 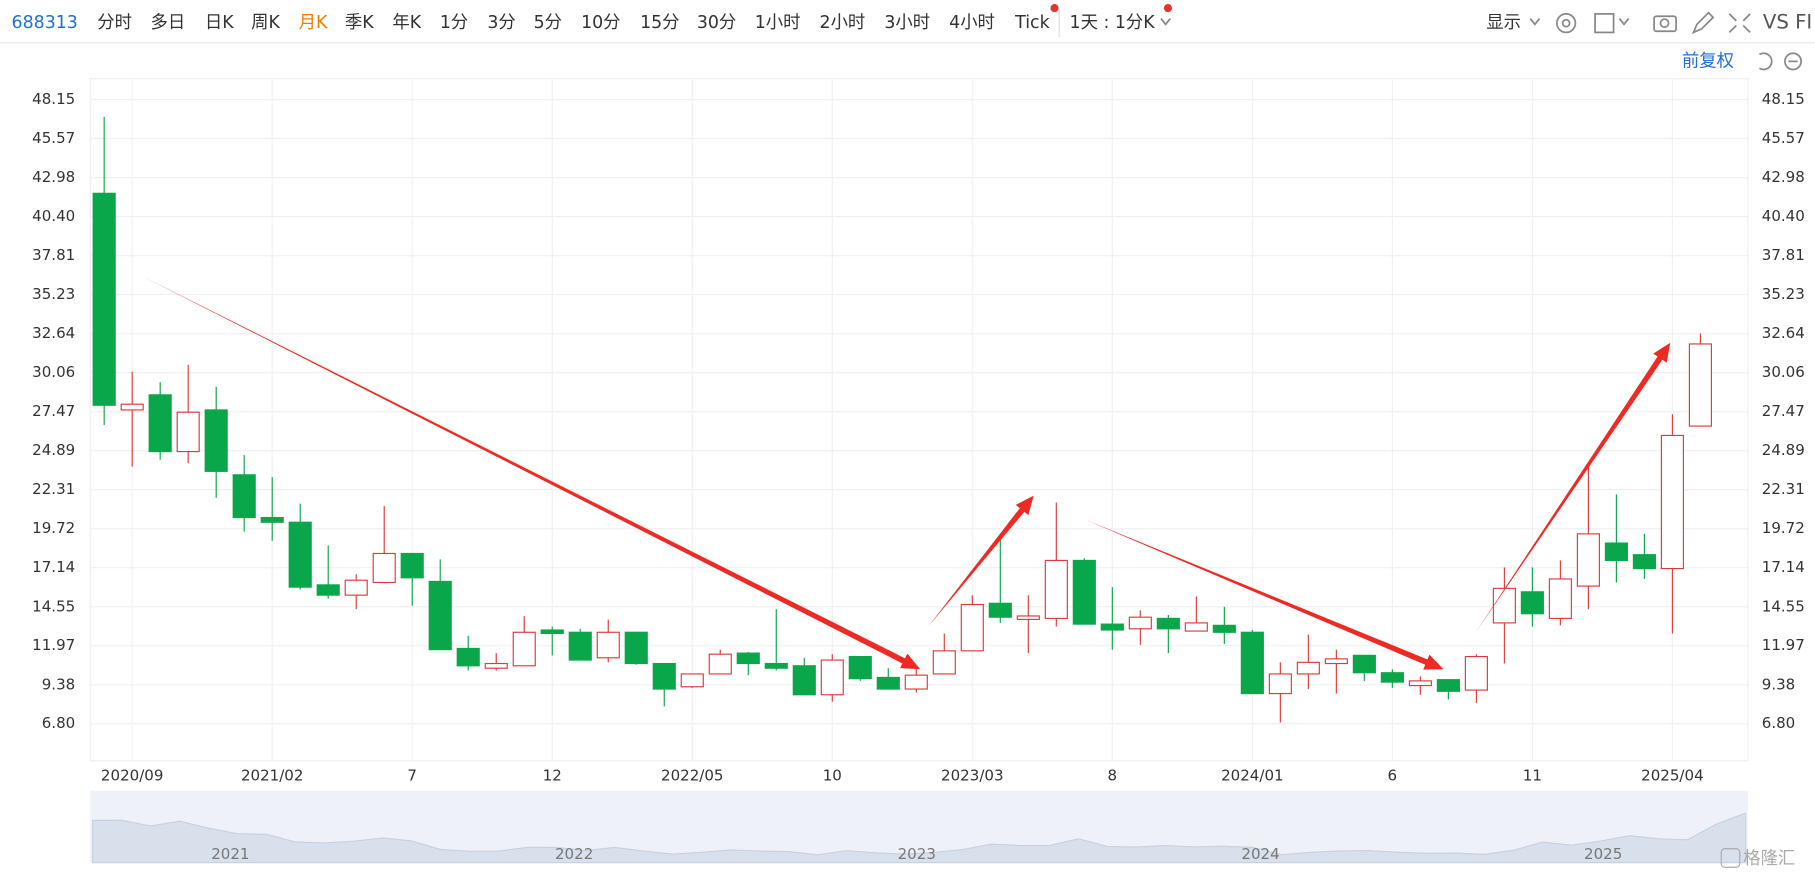 I want to click on y2-tick-label: 17.14, so click(x=1783, y=567).